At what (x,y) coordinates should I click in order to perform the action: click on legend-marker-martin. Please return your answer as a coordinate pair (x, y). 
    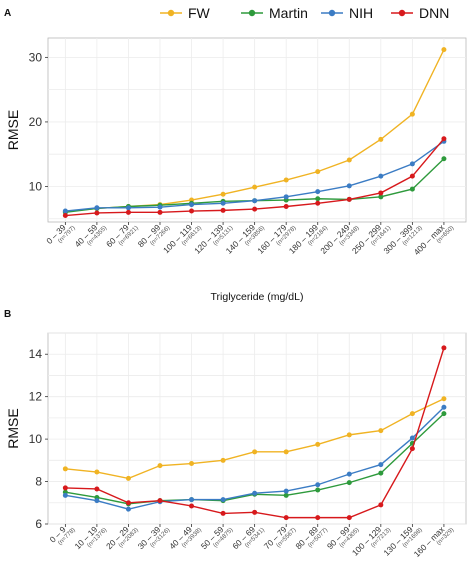
    Looking at the image, I should click on (252, 13).